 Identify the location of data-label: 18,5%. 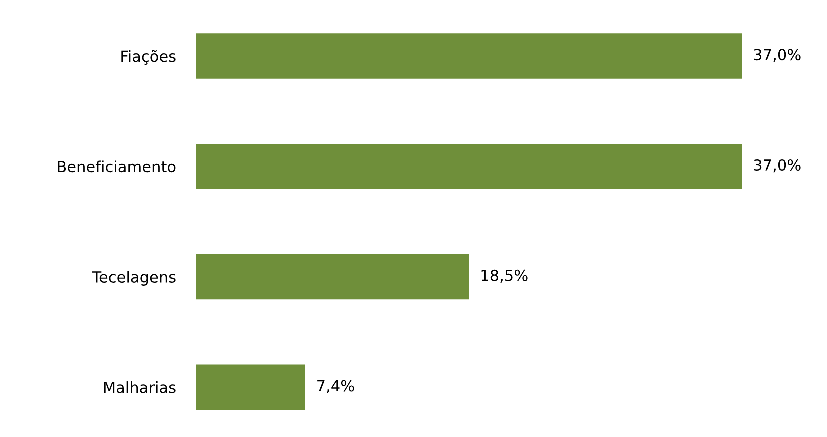
(505, 276).